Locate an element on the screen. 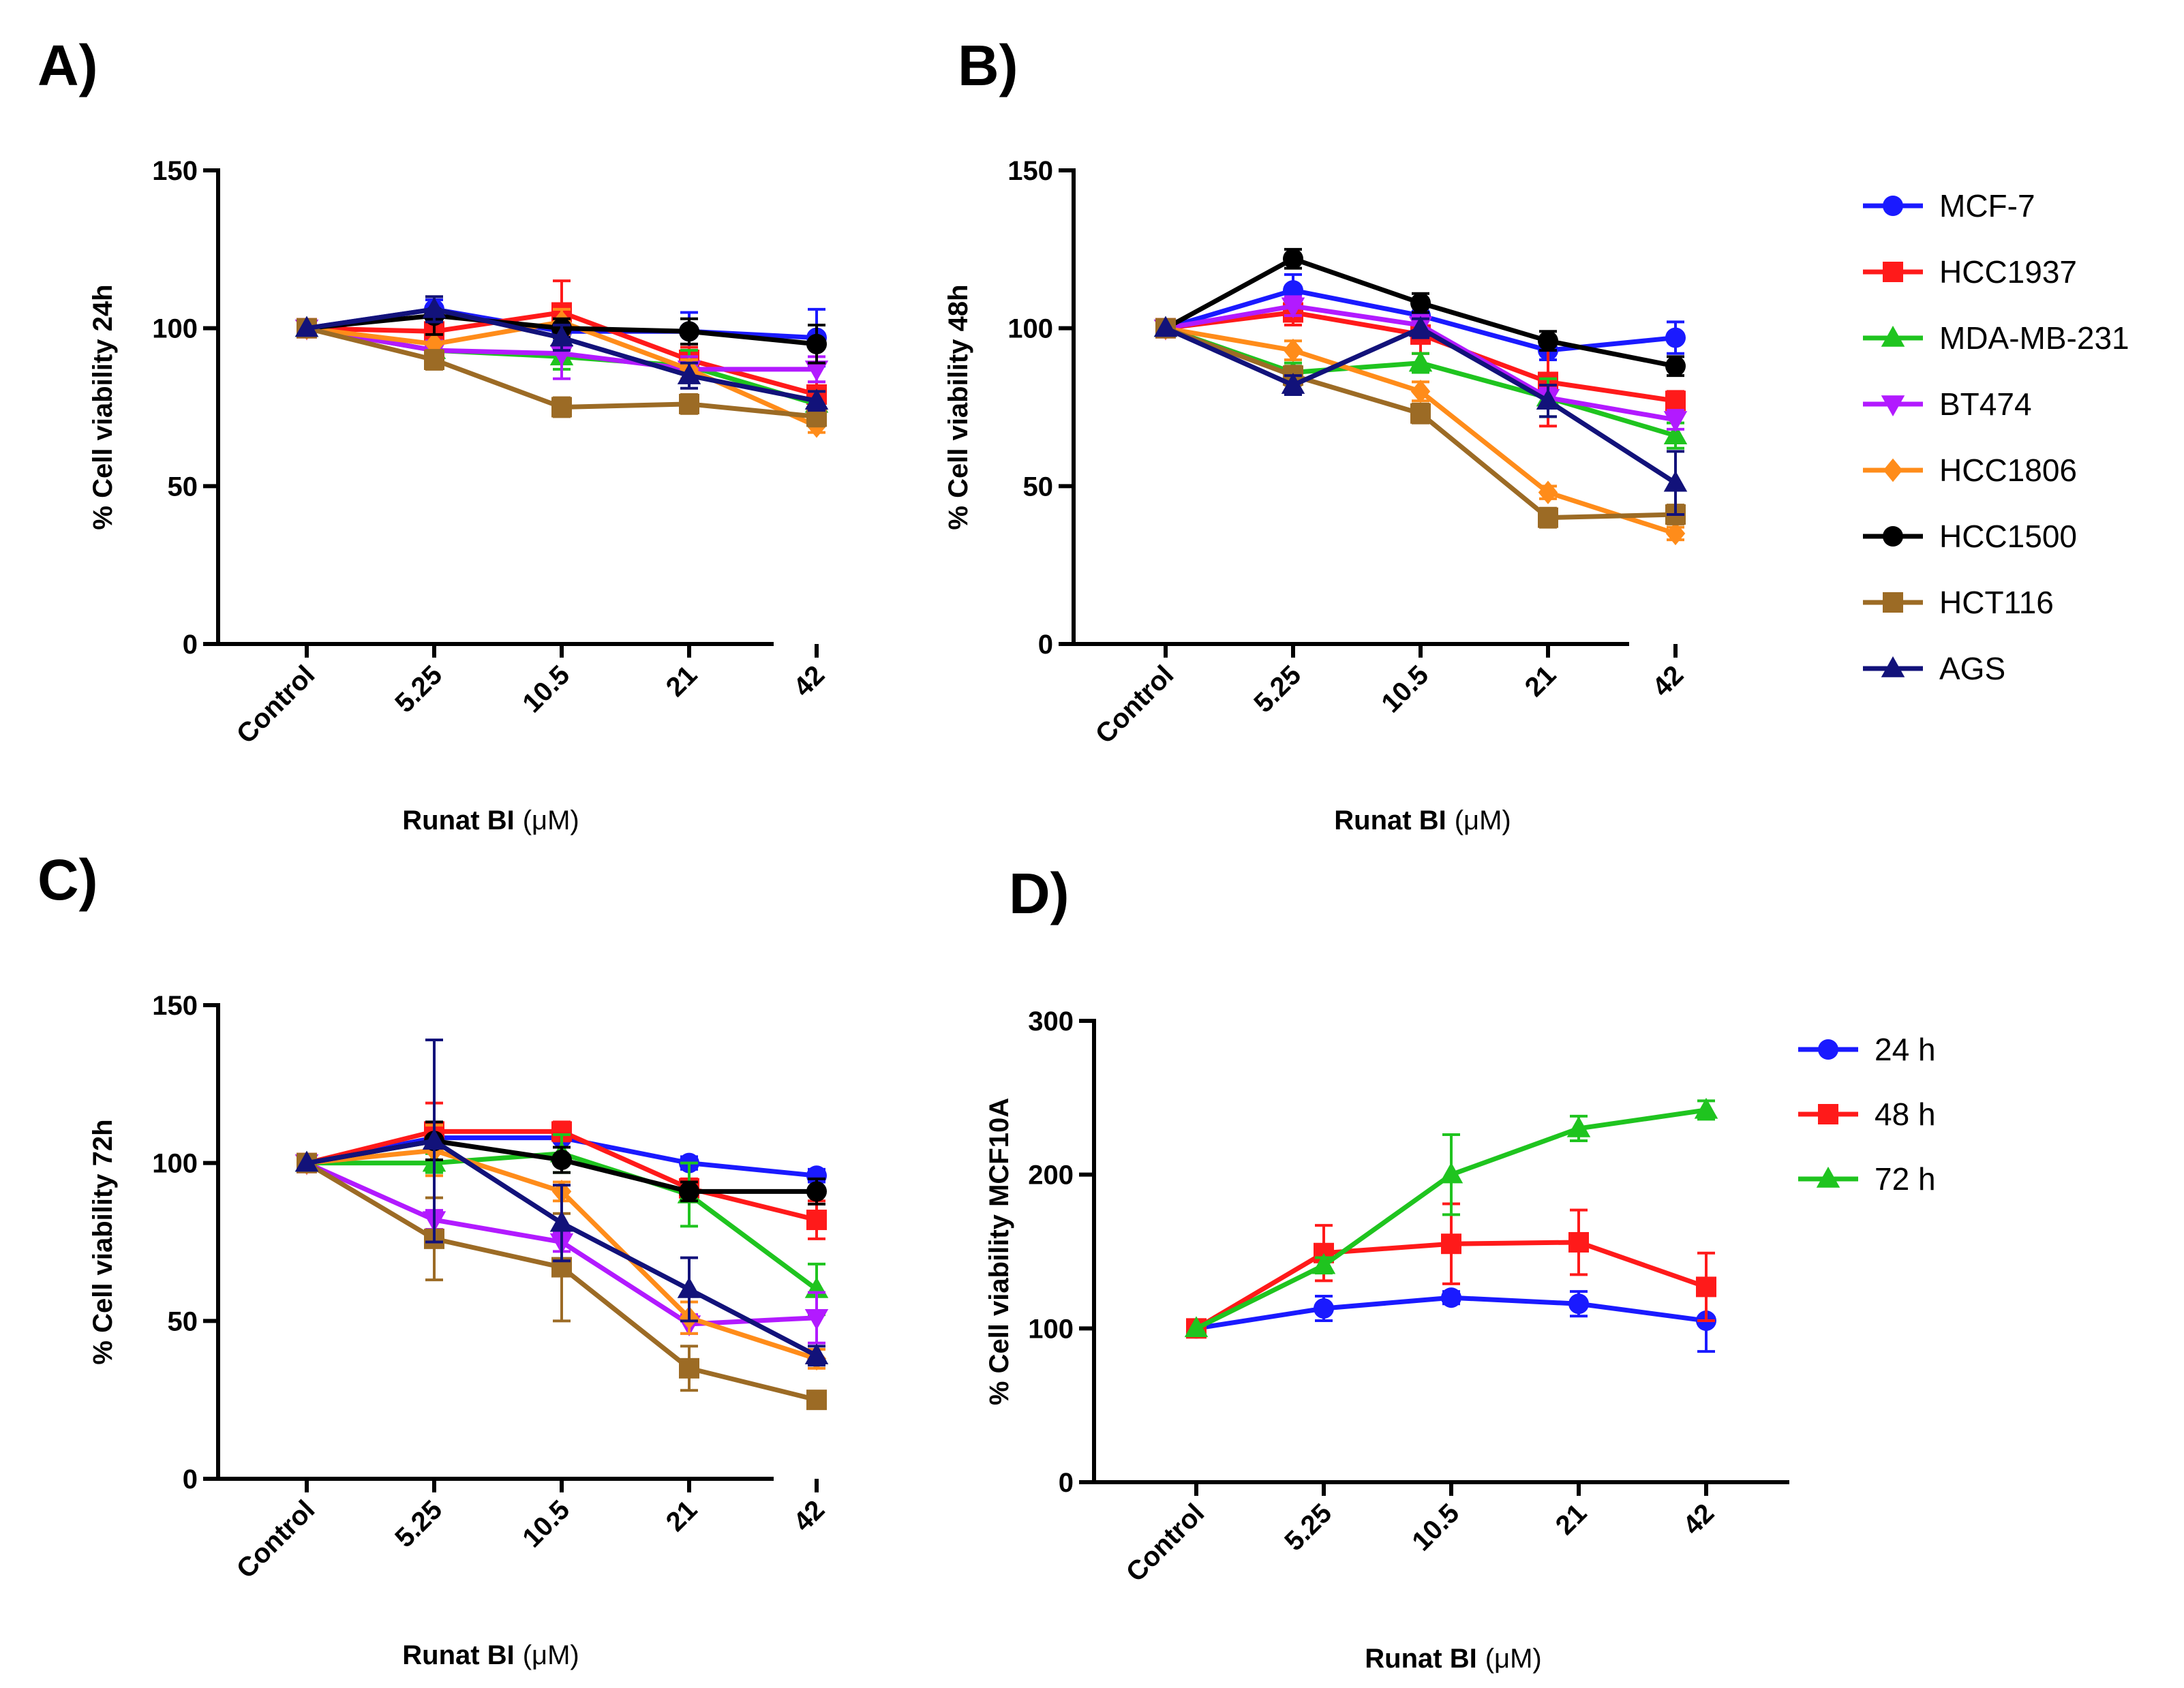  legend-item-bt474: BT474 is located at coordinates (1947, 404).